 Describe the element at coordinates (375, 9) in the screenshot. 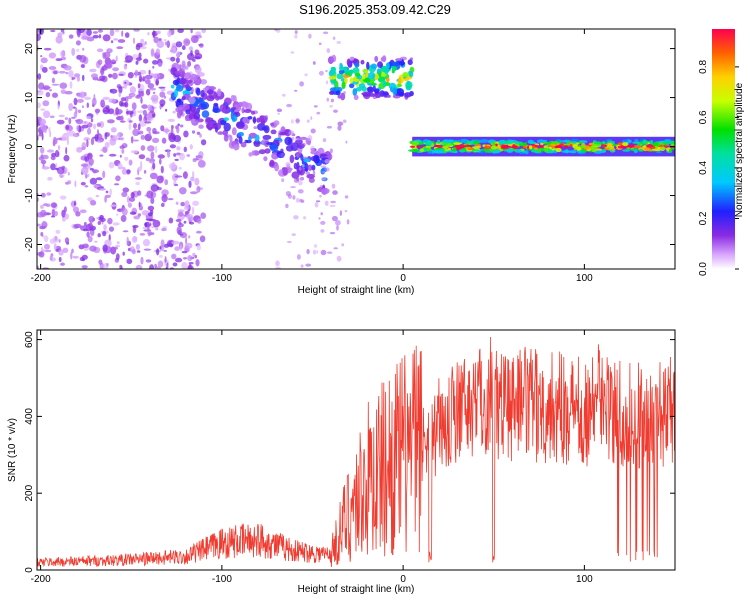

I see `figure-title: S196.2025.353.09.42.C29` at that location.